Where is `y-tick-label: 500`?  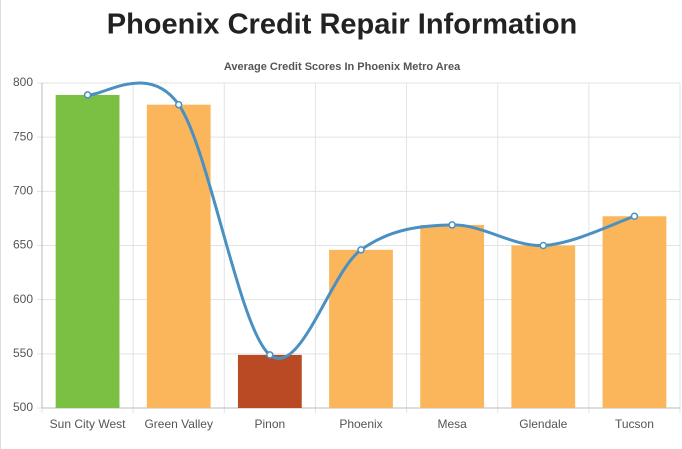
y-tick-label: 500 is located at coordinates (23, 407).